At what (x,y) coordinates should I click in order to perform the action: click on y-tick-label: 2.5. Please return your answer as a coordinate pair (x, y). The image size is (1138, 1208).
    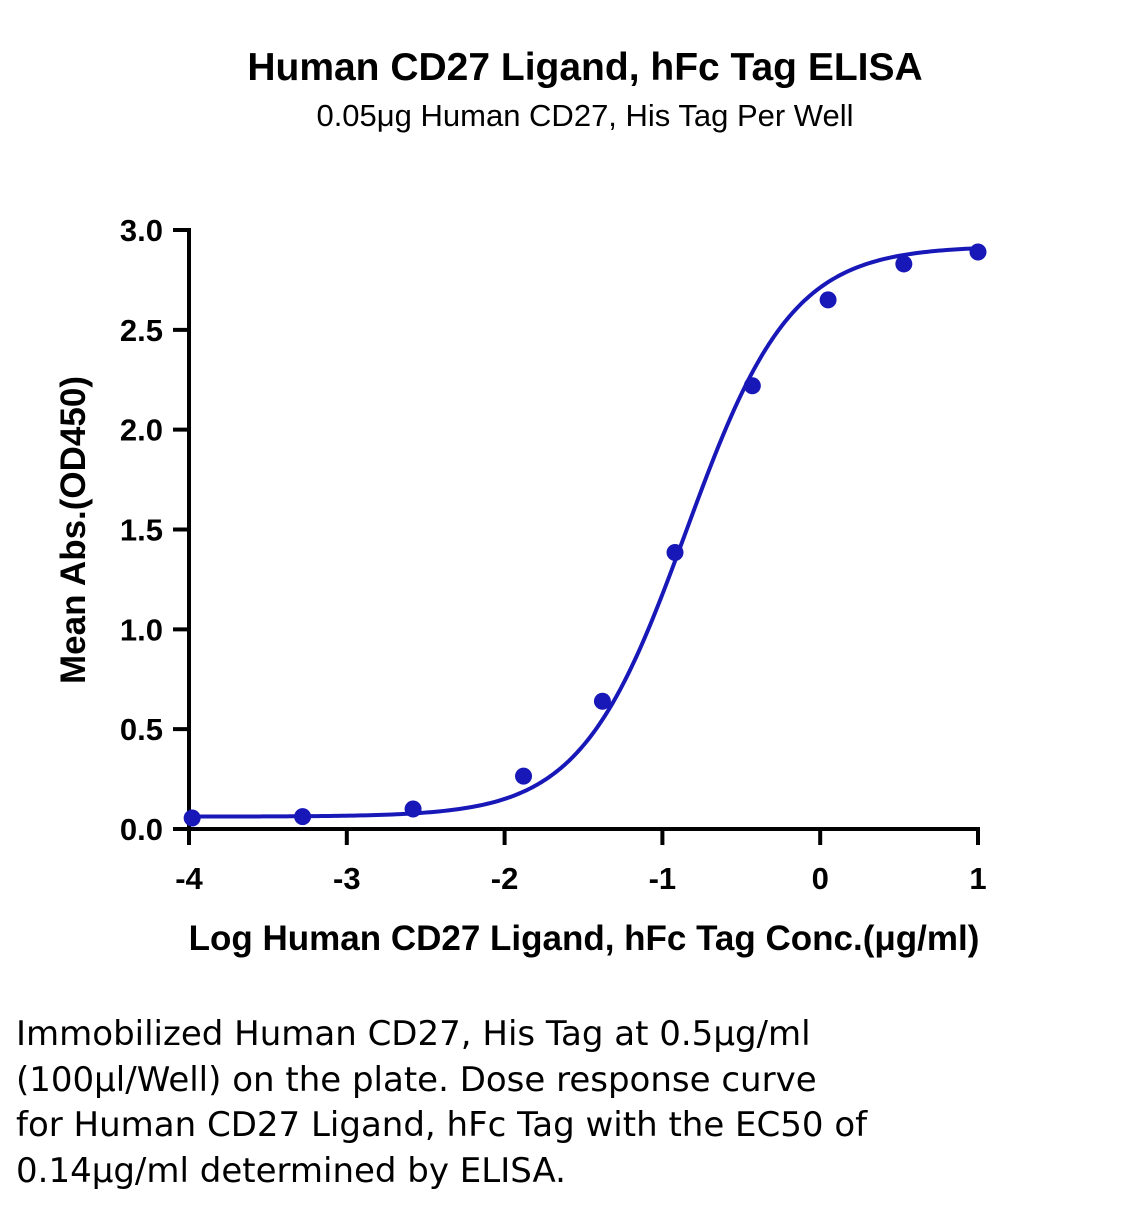
    Looking at the image, I should click on (141, 330).